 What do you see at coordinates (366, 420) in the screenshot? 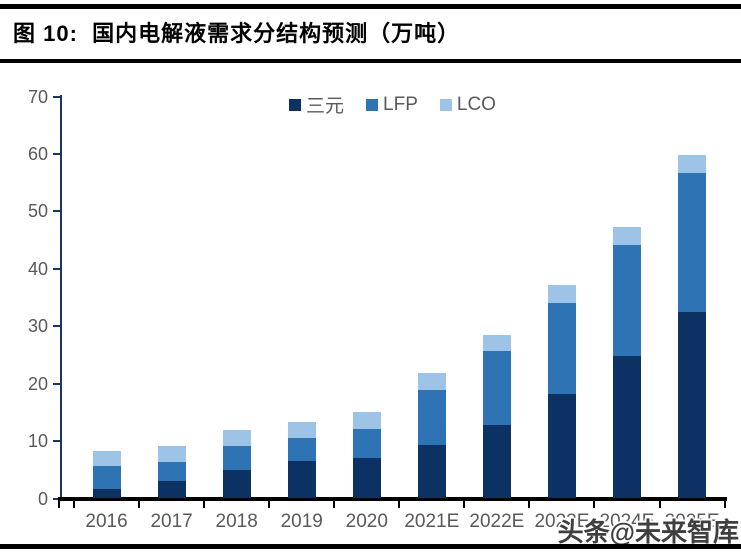
I see `bar-segment-2020-LCO` at bounding box center [366, 420].